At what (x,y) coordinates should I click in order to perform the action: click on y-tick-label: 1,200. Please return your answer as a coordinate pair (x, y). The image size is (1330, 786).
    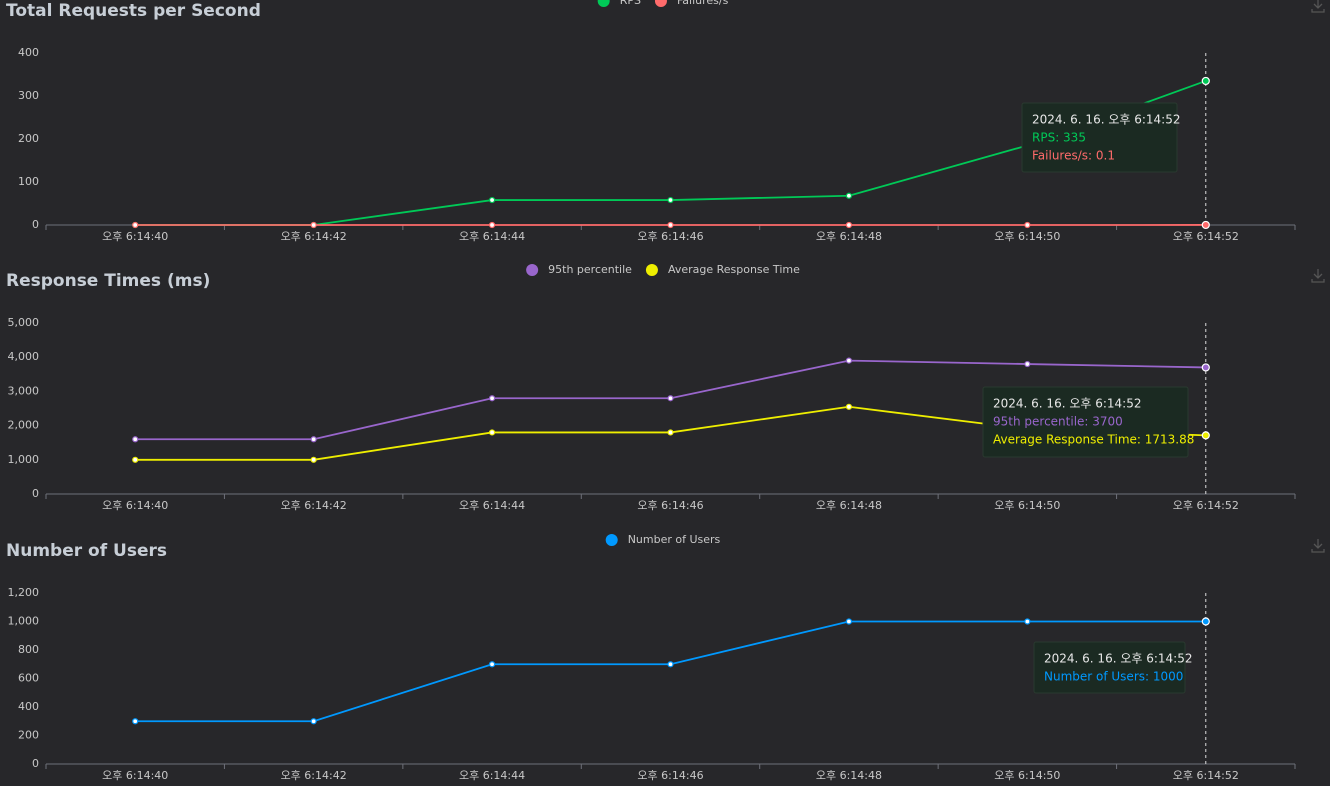
    Looking at the image, I should click on (24, 592).